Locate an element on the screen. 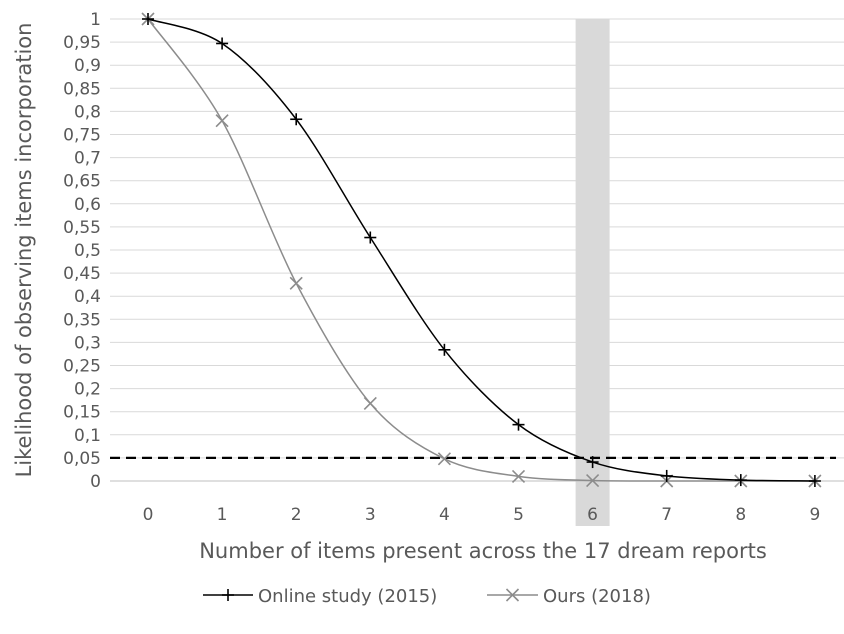 This screenshot has height=634, width=844. y-tick-label: 0,35 is located at coordinates (82, 320).